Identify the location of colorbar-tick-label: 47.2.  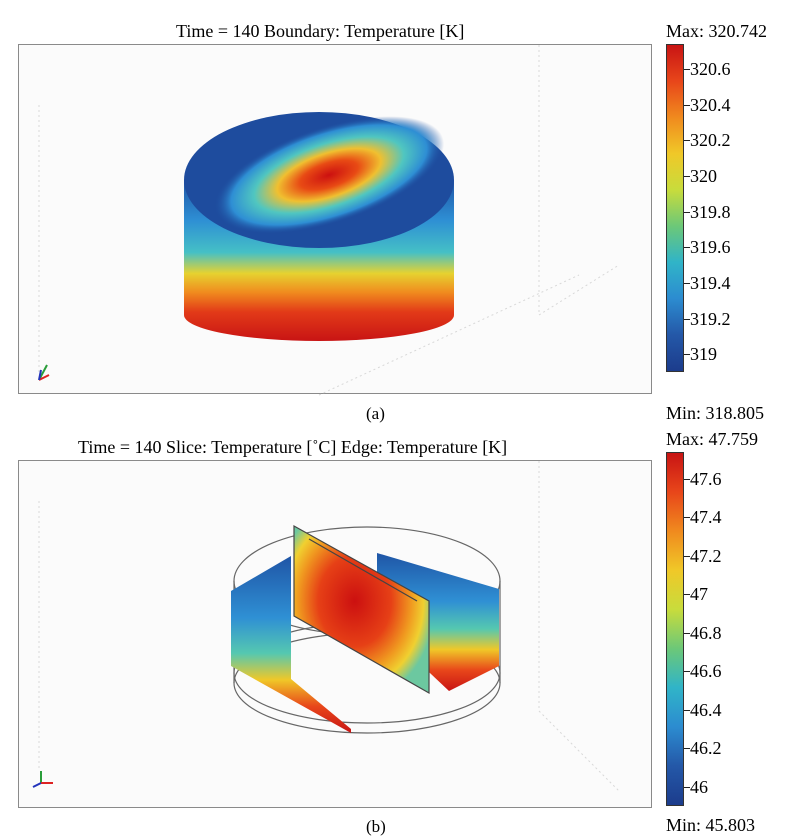
(706, 555).